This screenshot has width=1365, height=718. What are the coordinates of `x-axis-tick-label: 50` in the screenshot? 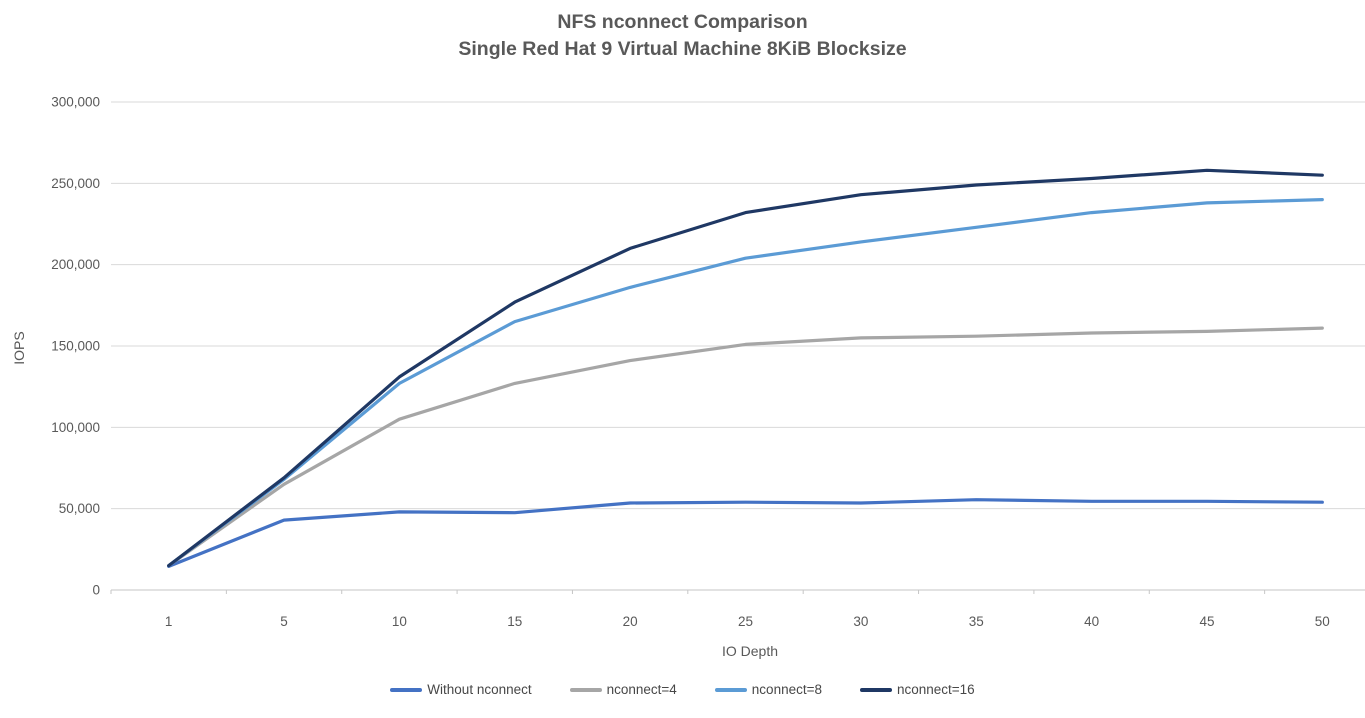 It's located at (1322, 621).